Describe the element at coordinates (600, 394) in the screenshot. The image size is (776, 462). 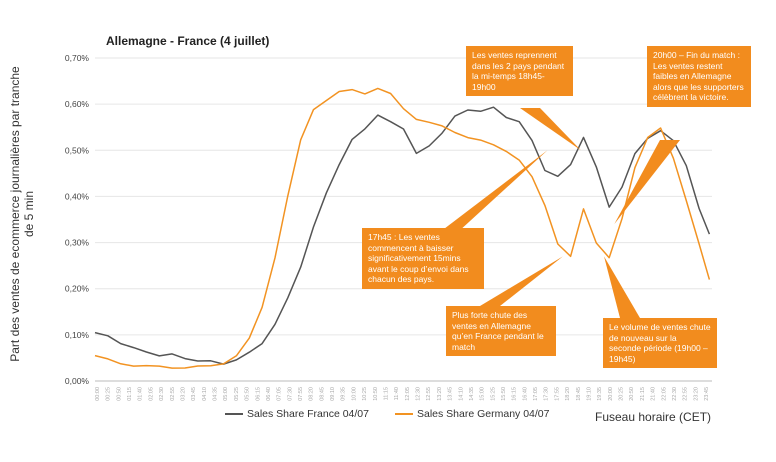
I see `x-tick-label: 19:35` at that location.